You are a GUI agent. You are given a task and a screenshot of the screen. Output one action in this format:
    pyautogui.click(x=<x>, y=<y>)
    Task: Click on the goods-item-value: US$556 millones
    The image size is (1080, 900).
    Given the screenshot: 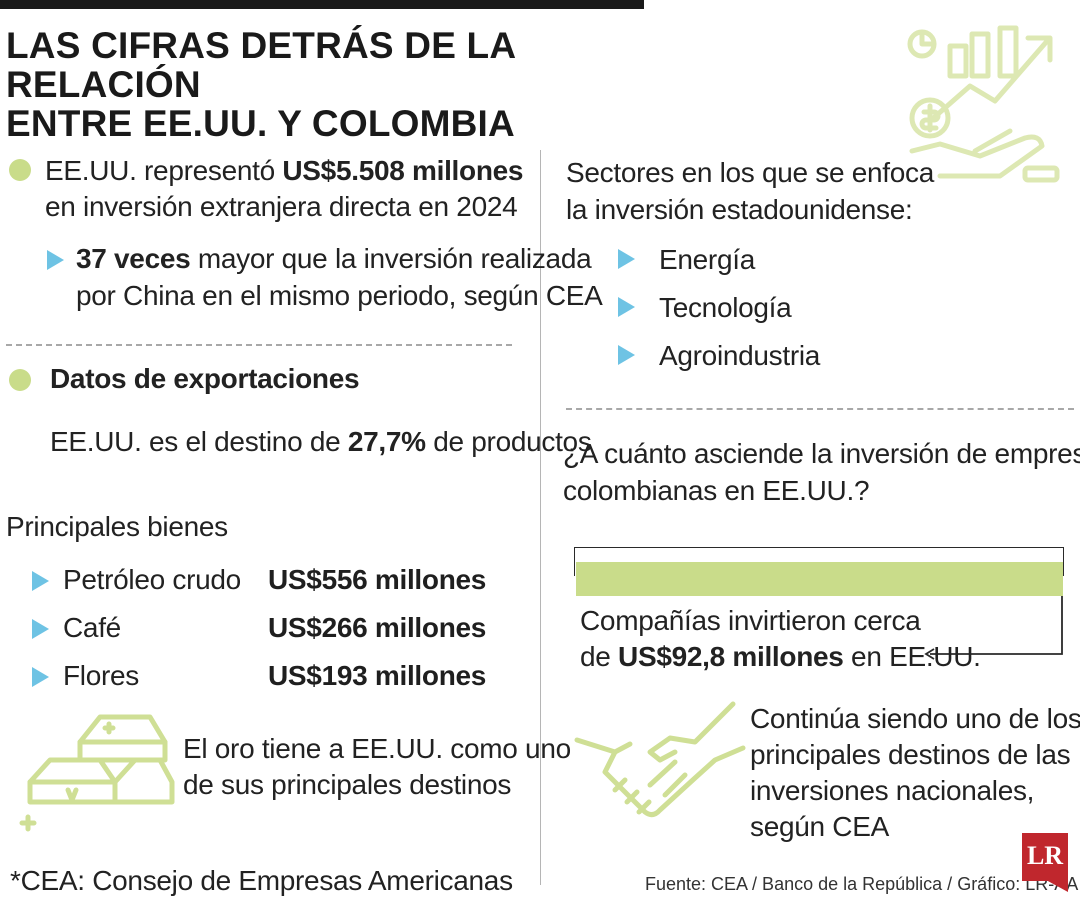 What is the action you would take?
    pyautogui.click(x=377, y=579)
    